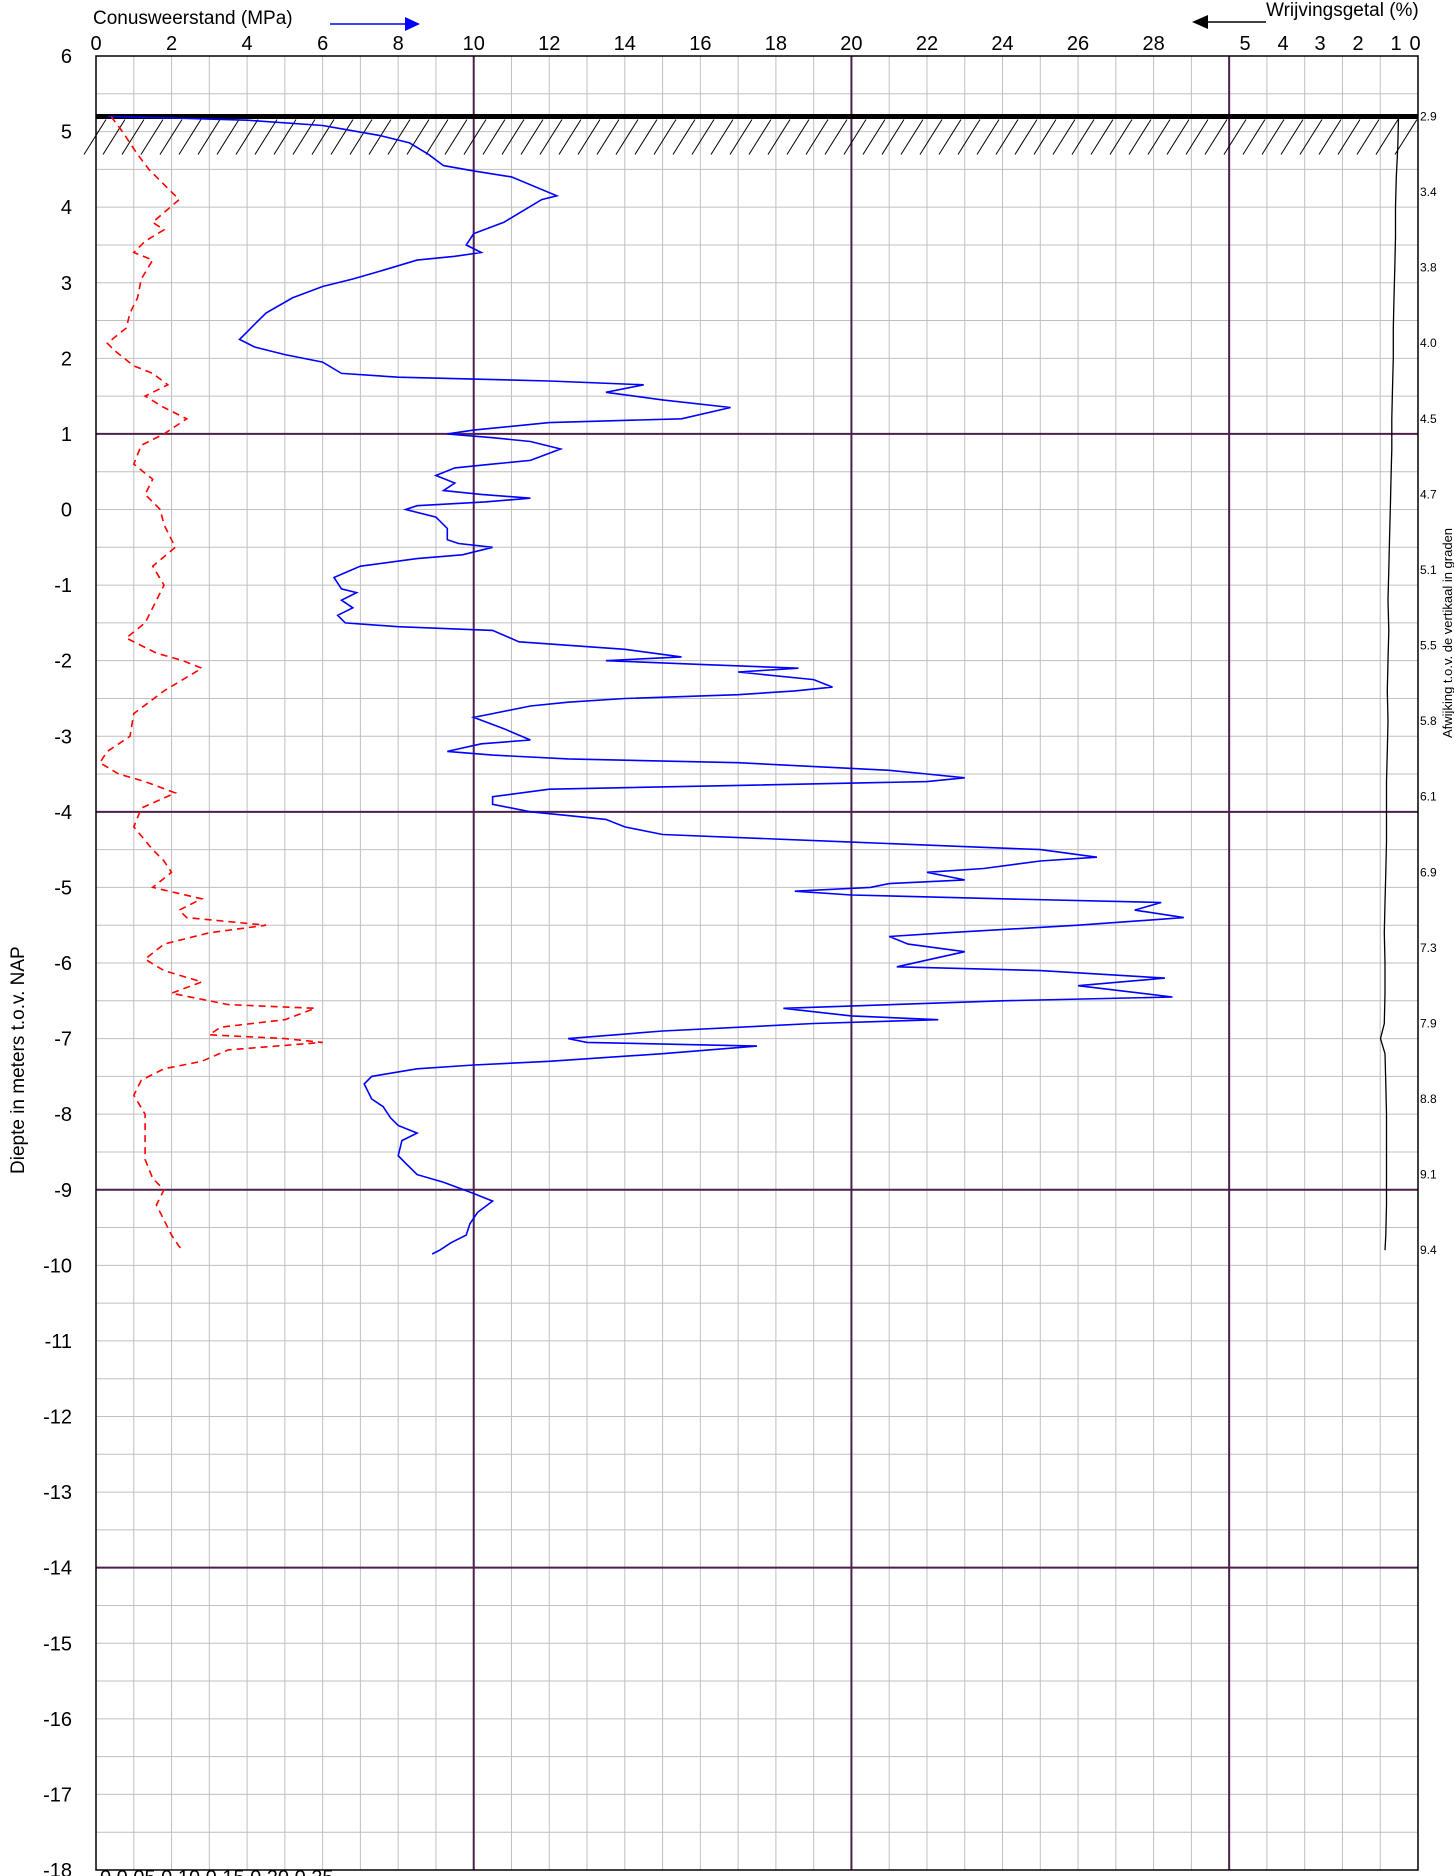 Image resolution: width=1454 pixels, height=1876 pixels. What do you see at coordinates (66, 57) in the screenshot?
I see `y-tick-label: 6` at bounding box center [66, 57].